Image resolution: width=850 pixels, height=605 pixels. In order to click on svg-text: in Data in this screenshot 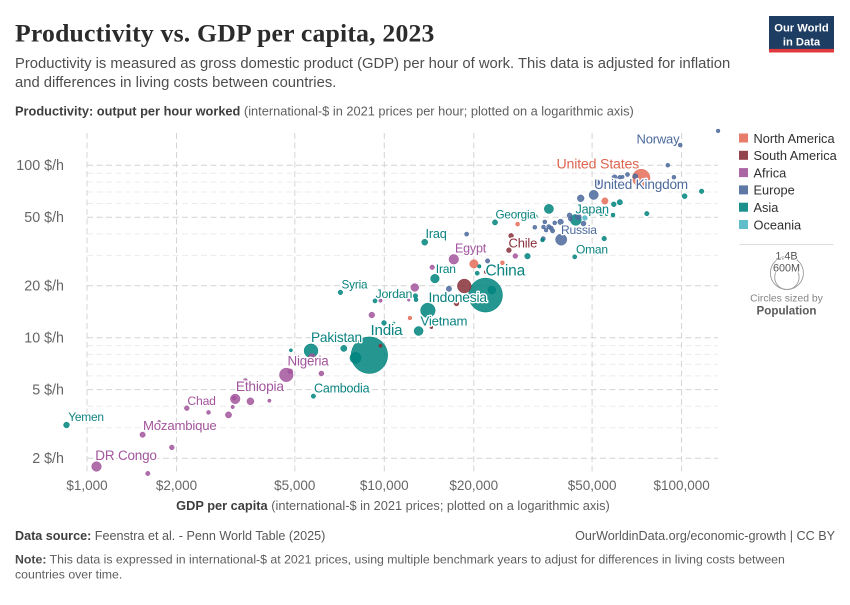, I will do `click(802, 42)`.